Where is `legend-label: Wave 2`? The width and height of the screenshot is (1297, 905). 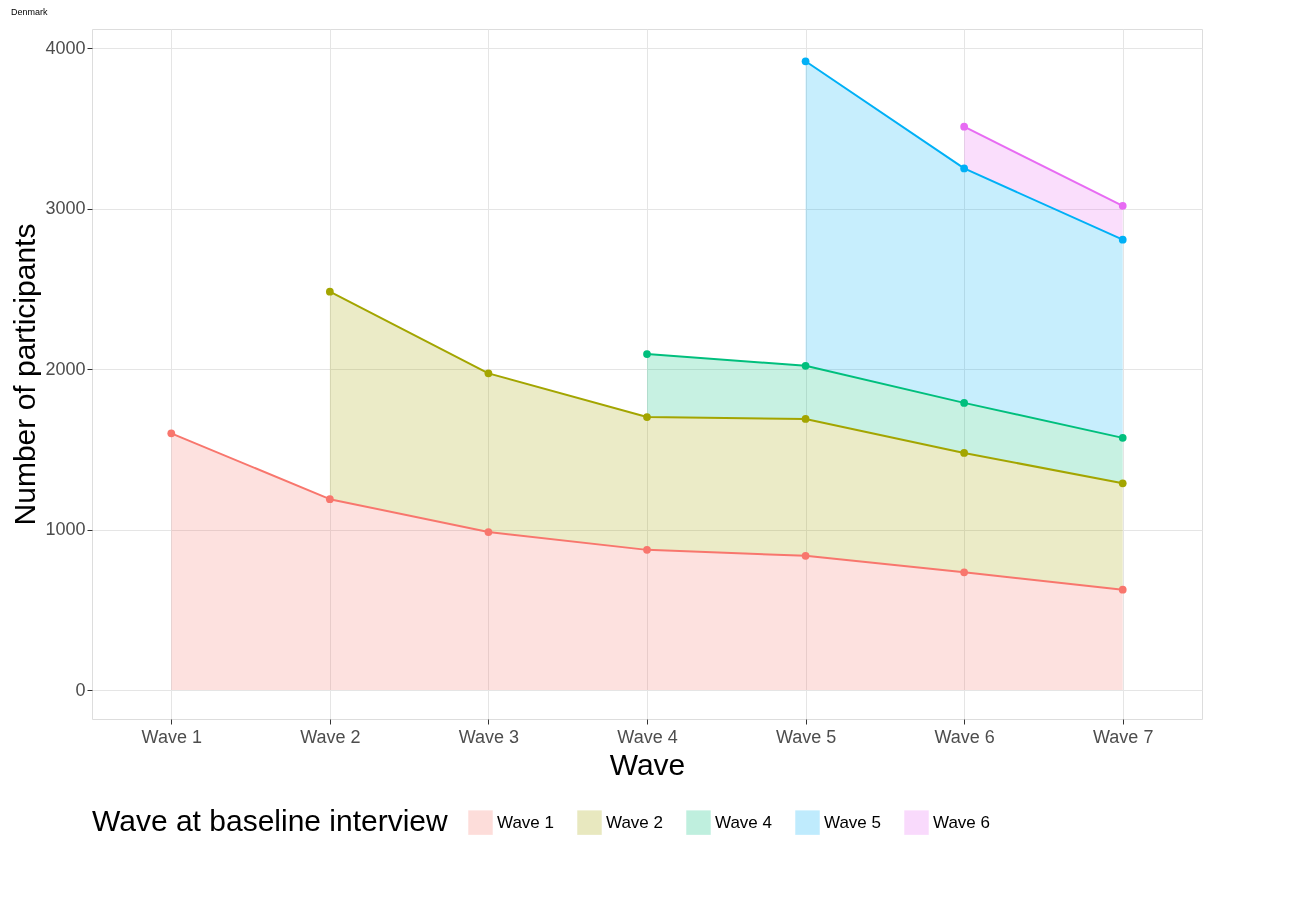
legend-label: Wave 2 is located at coordinates (635, 822).